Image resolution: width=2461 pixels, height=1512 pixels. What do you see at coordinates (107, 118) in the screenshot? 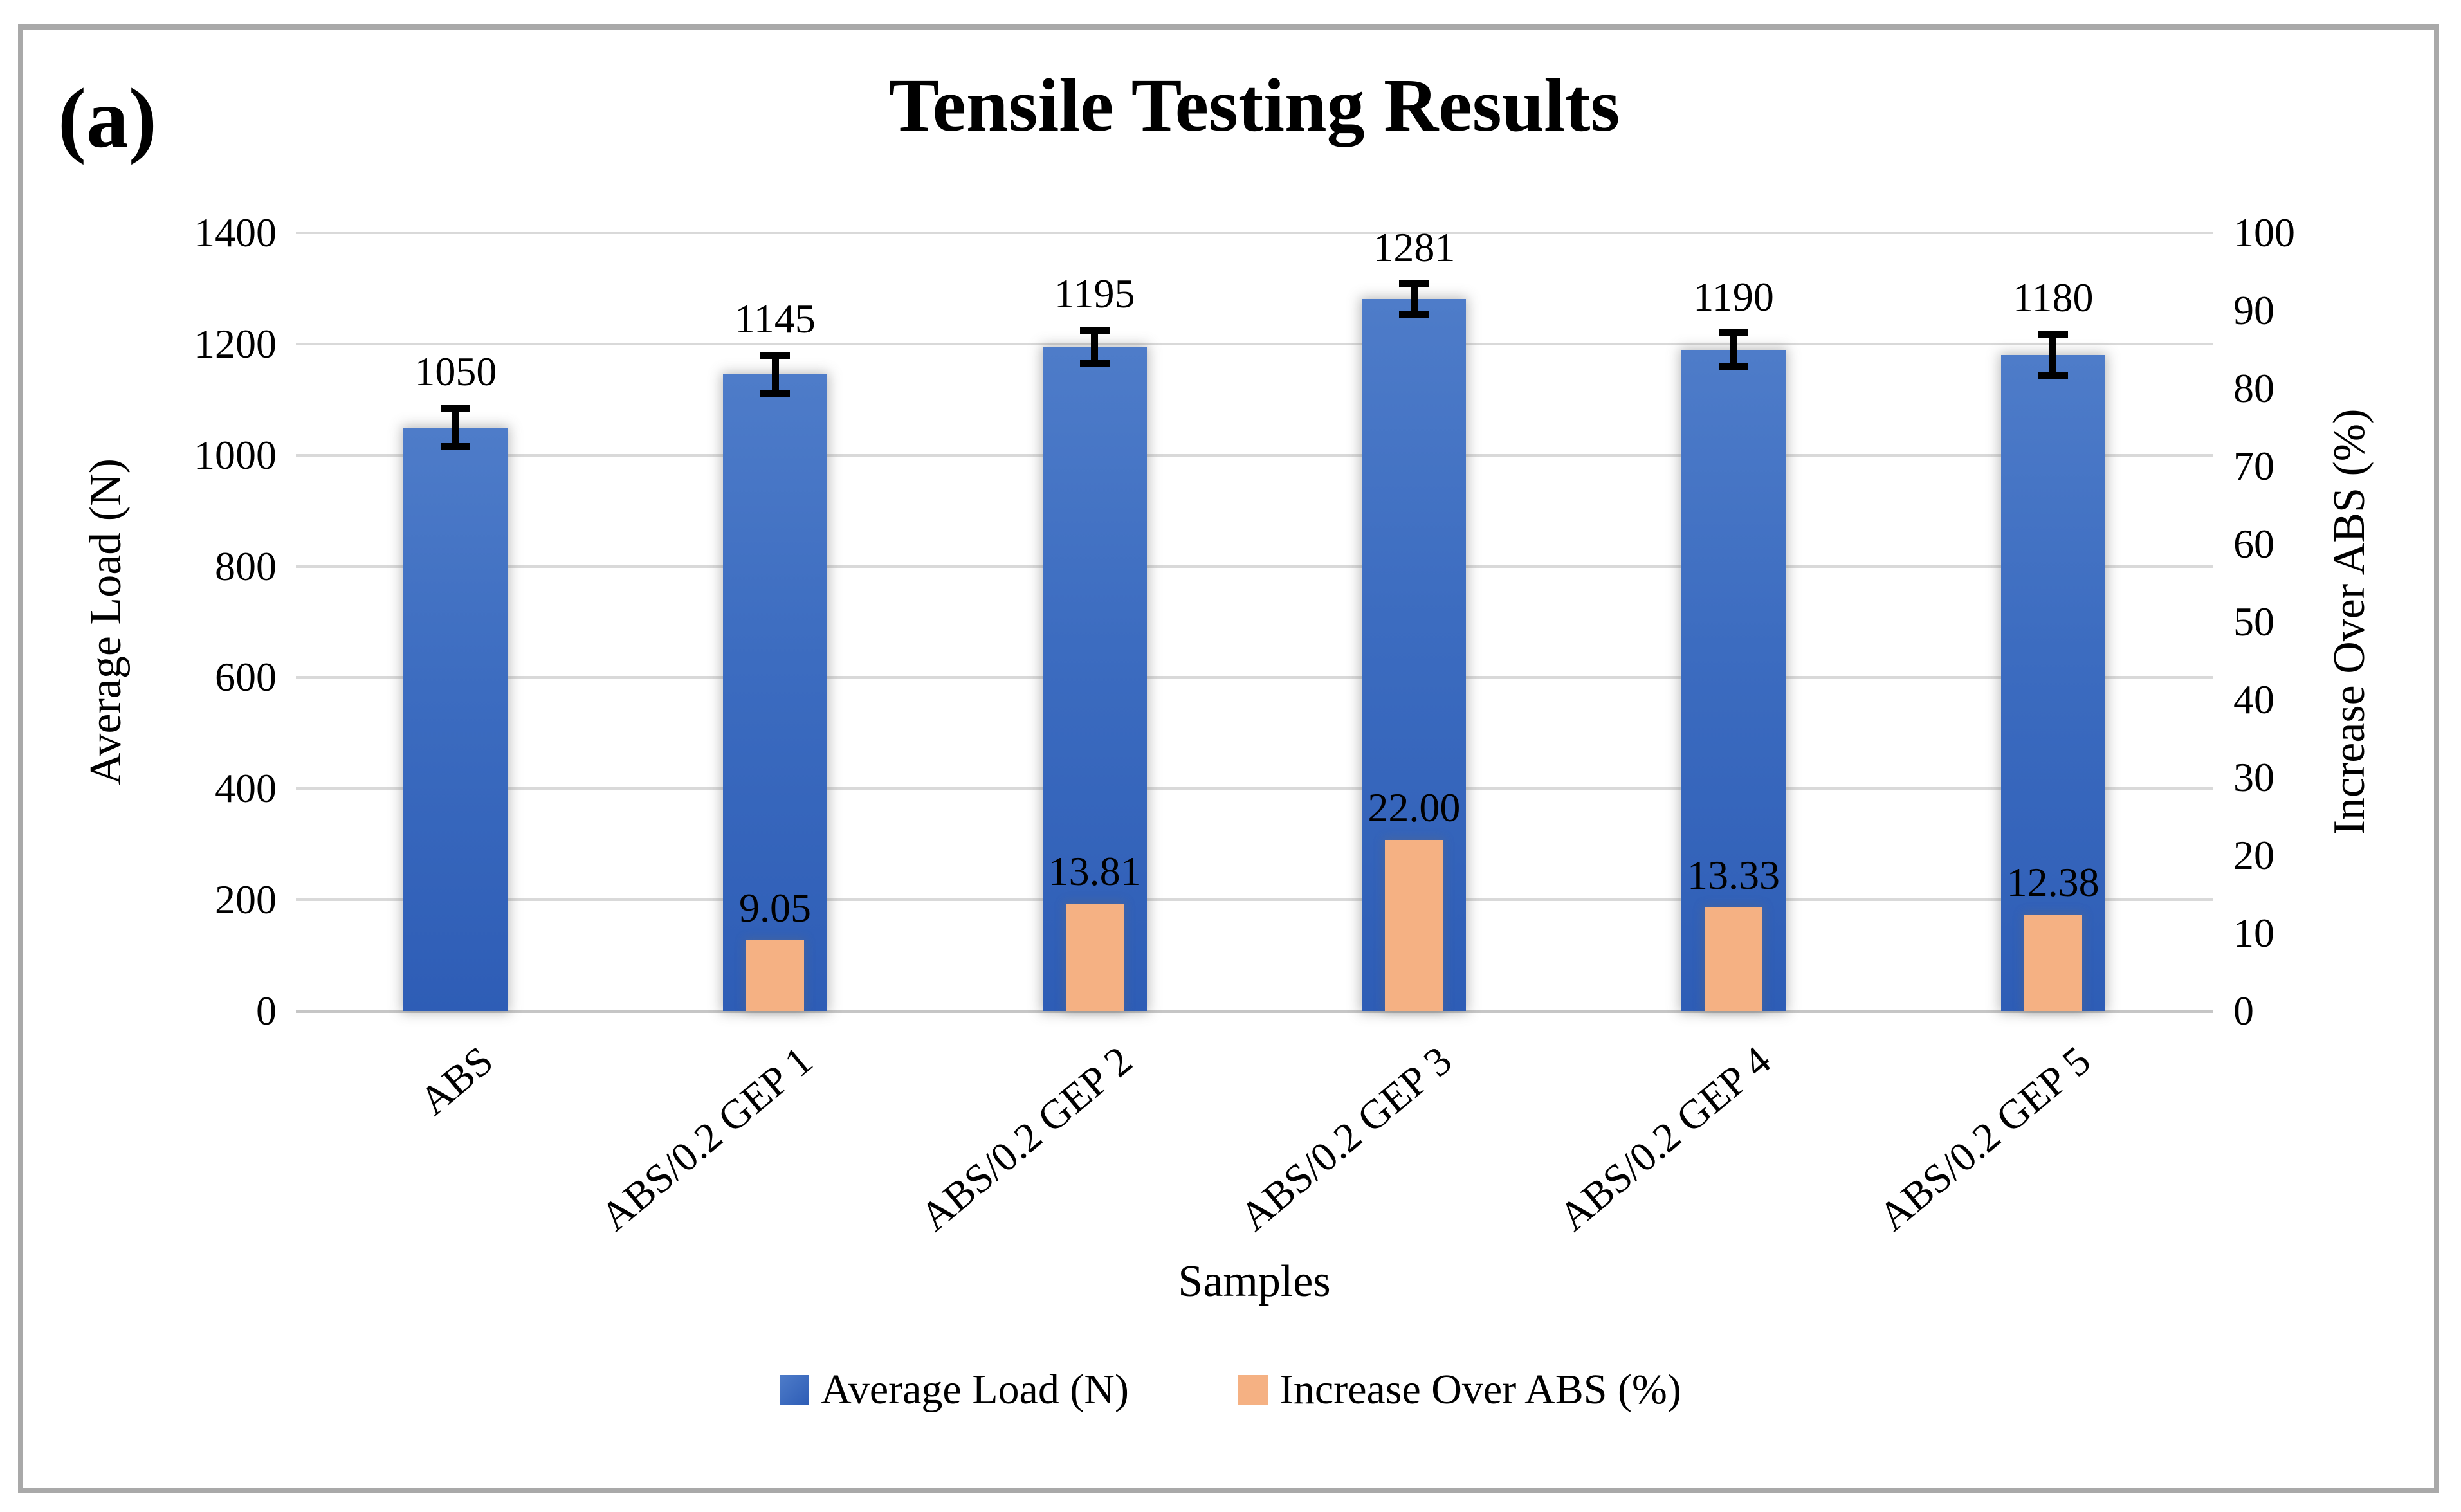
I see `panel-label: (a)` at bounding box center [107, 118].